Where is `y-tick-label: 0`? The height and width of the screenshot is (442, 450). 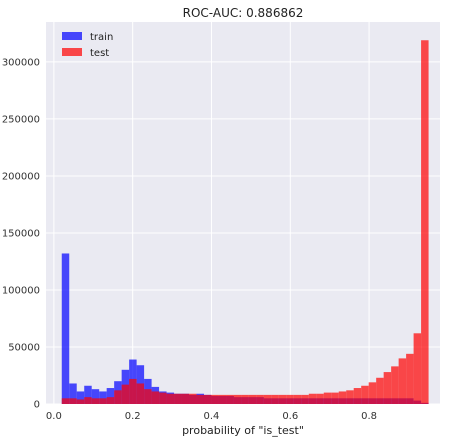
y-tick-label: 0 is located at coordinates (37, 405).